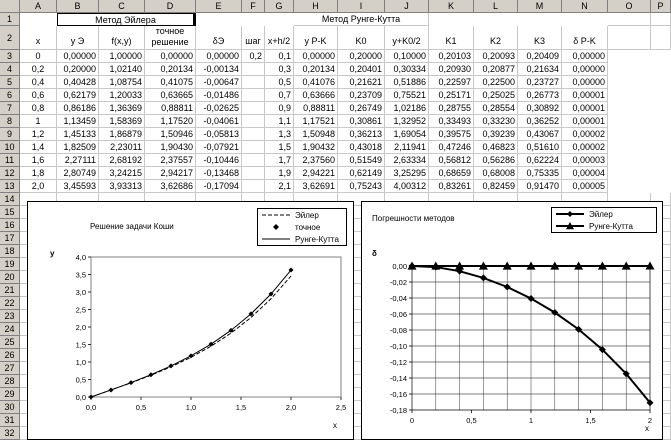 The height and width of the screenshot is (447, 671). What do you see at coordinates (540, 134) in the screenshot?
I see `table-cell: 0,43067` at bounding box center [540, 134].